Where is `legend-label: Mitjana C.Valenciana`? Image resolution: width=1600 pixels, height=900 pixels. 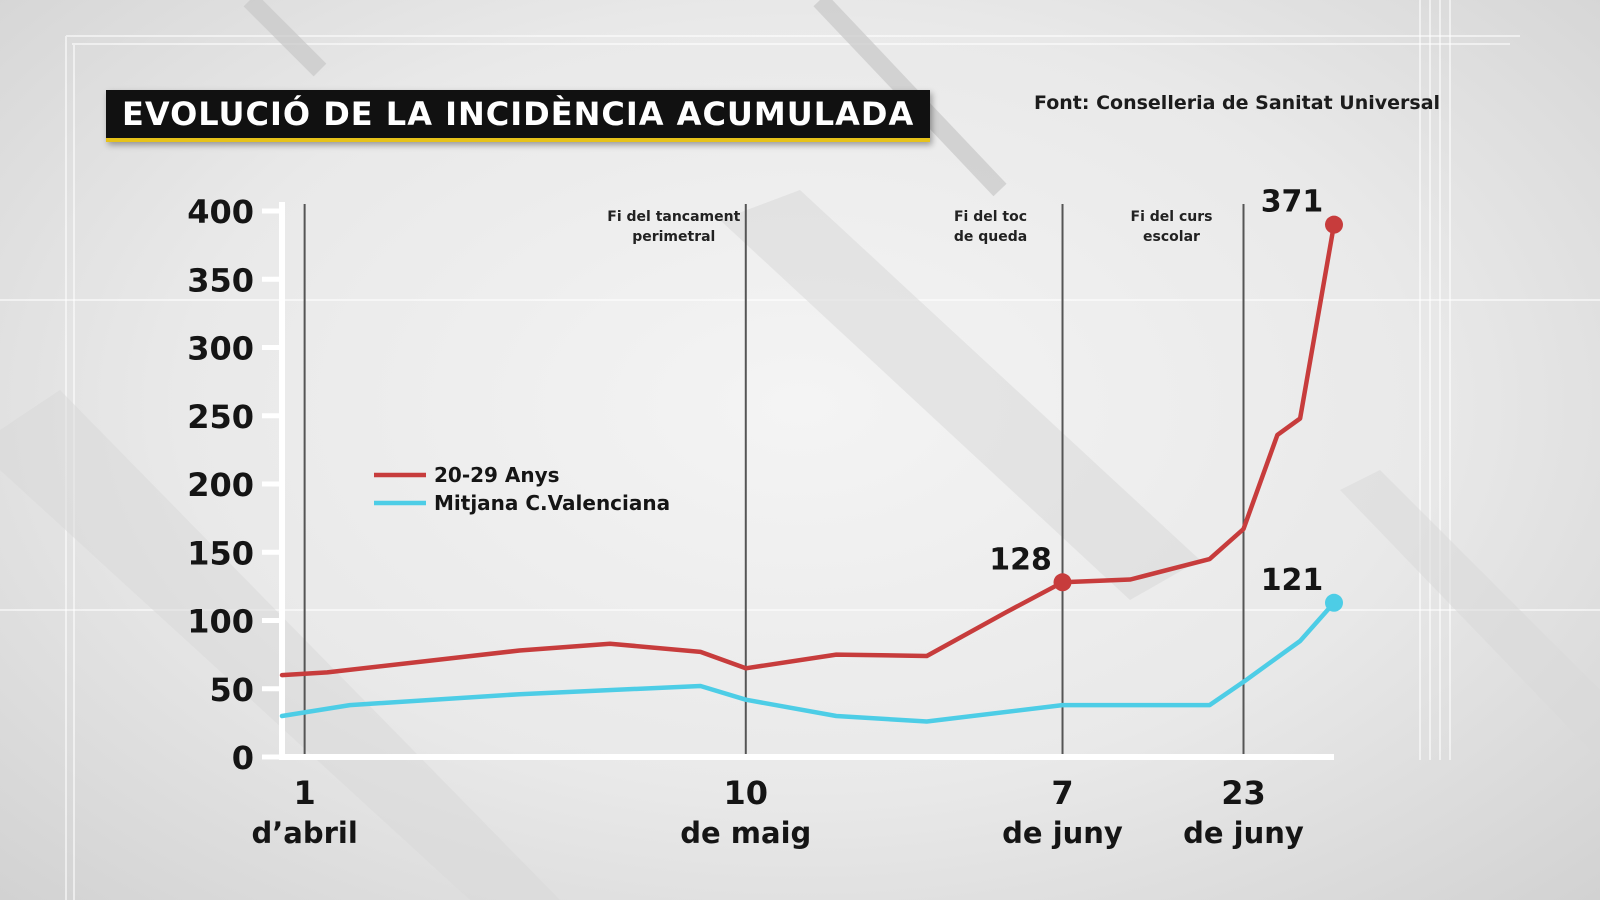 legend-label: Mitjana C.Valenciana is located at coordinates (552, 503).